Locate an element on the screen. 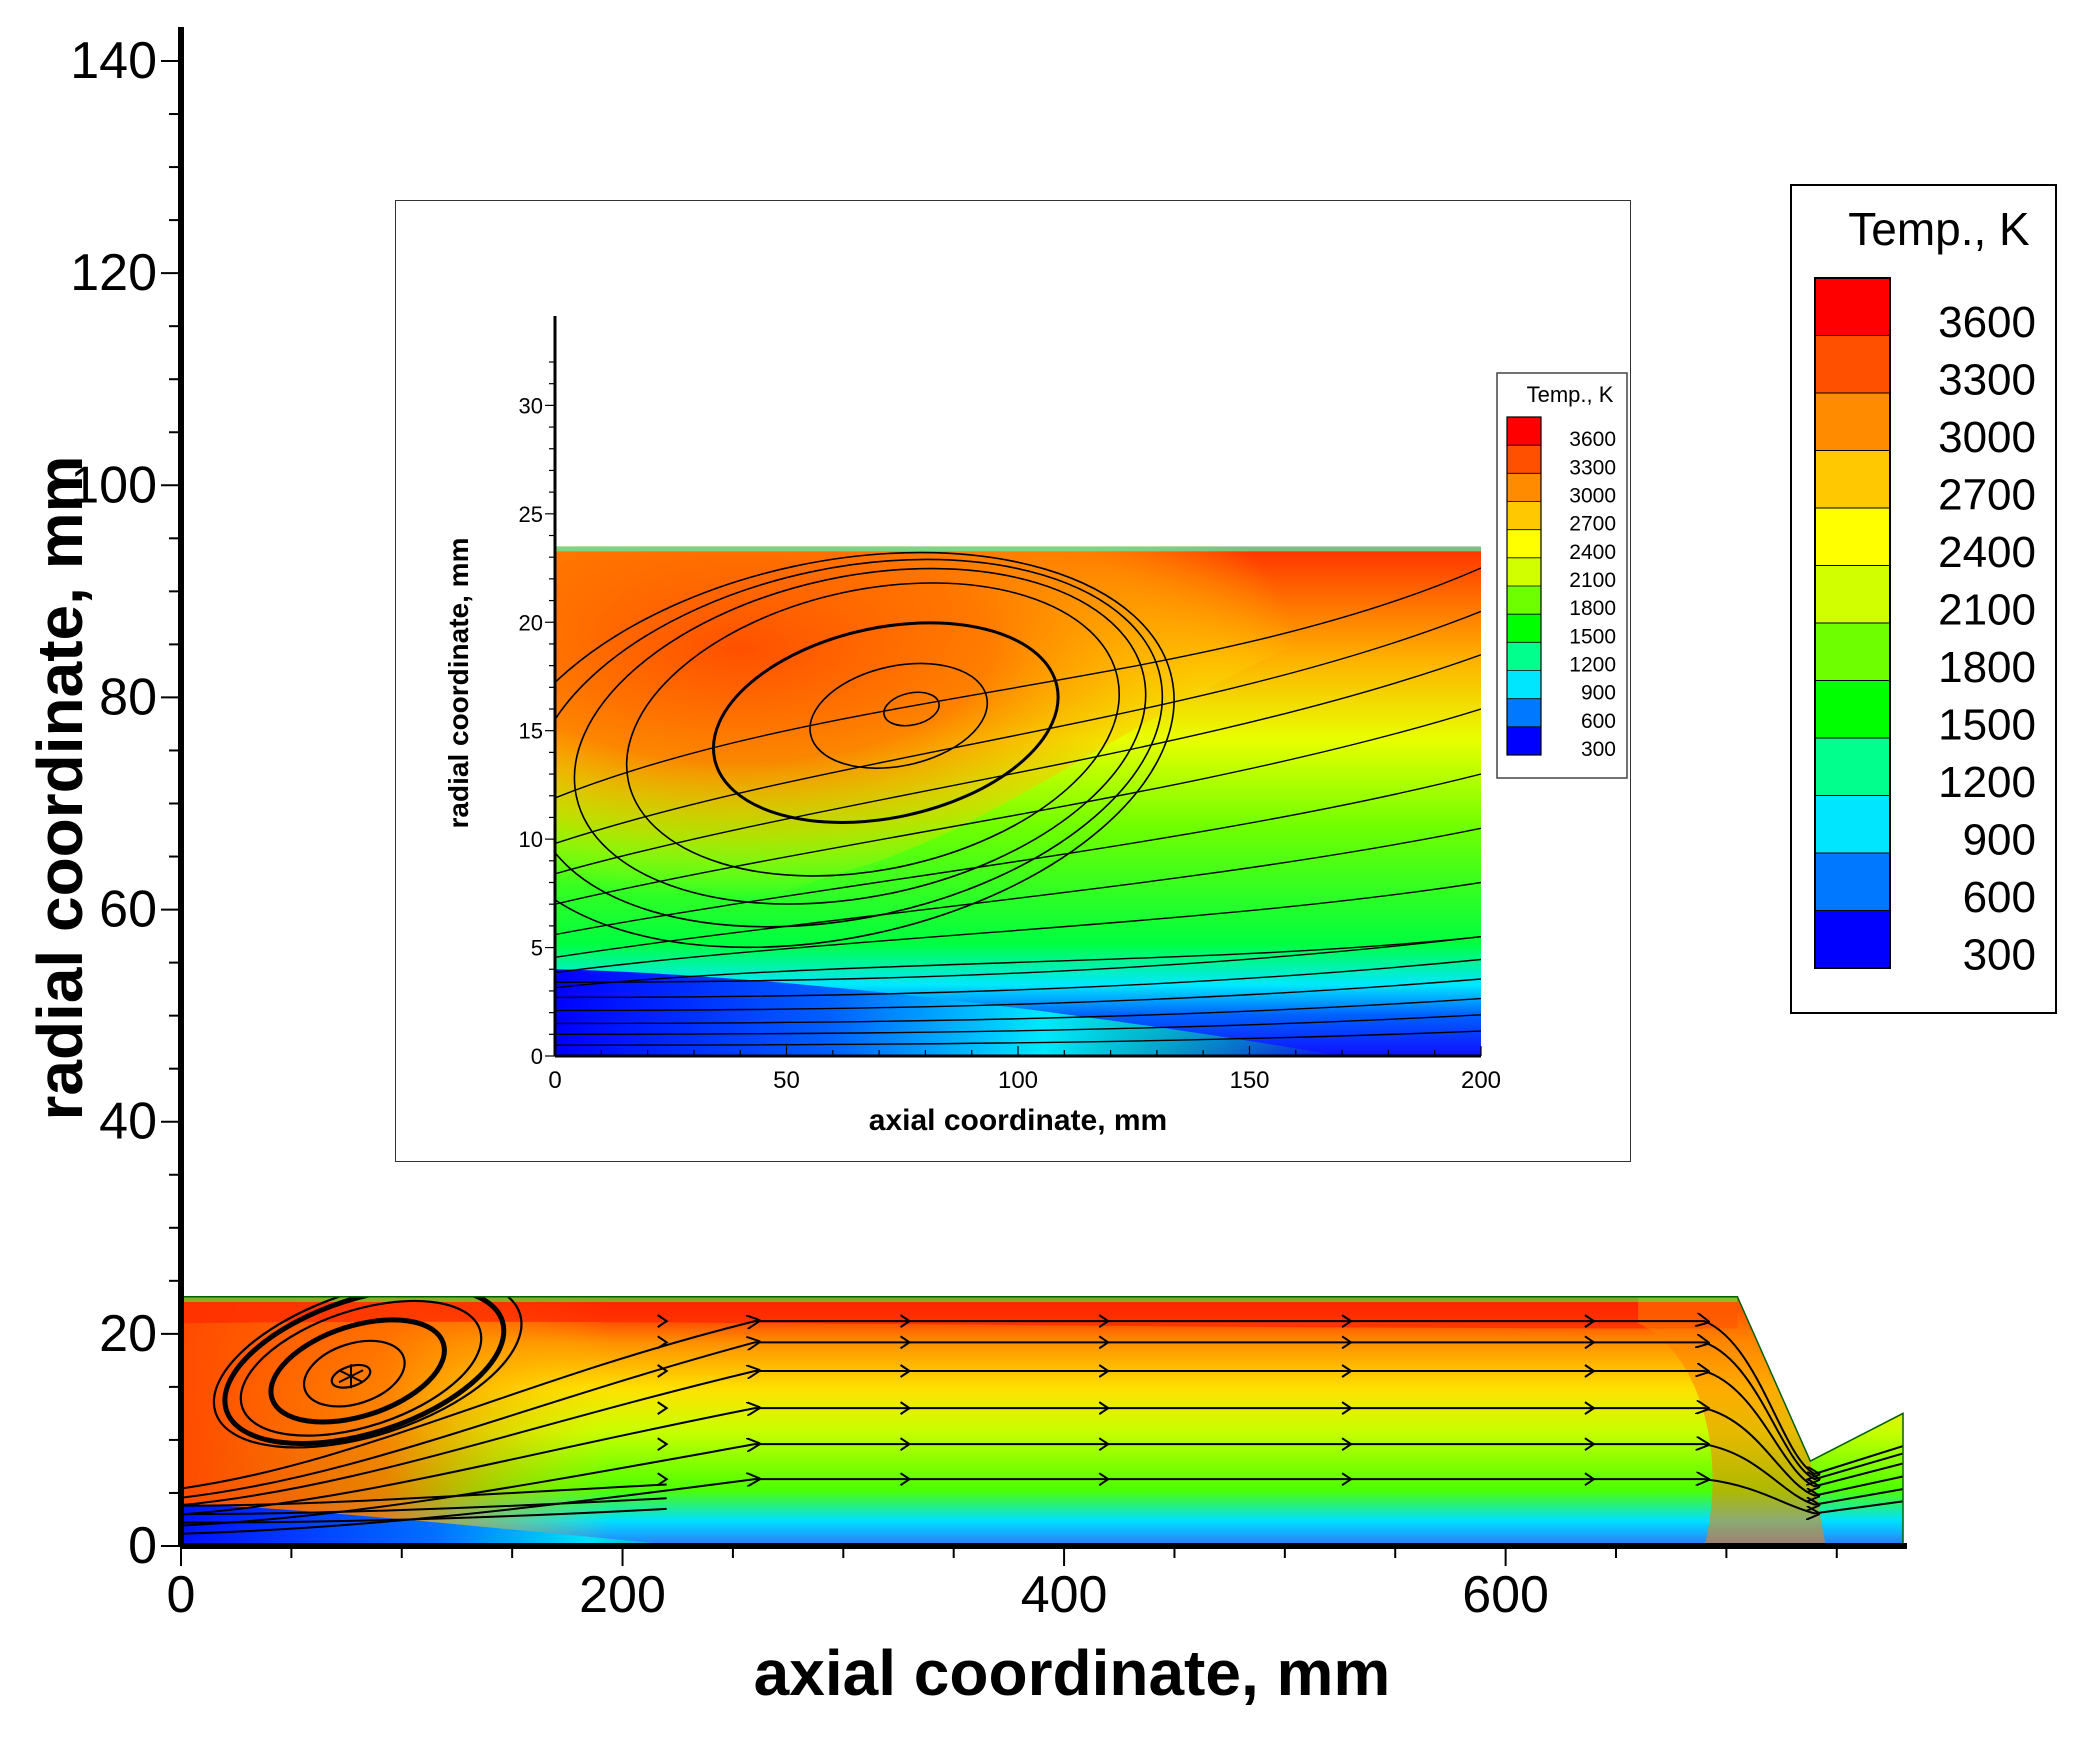  main-legend-label: 1200 is located at coordinates (1987, 782).